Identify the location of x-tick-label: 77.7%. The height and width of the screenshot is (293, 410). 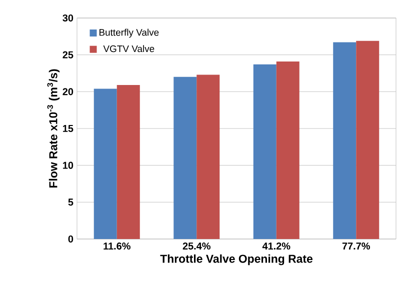
(356, 246).